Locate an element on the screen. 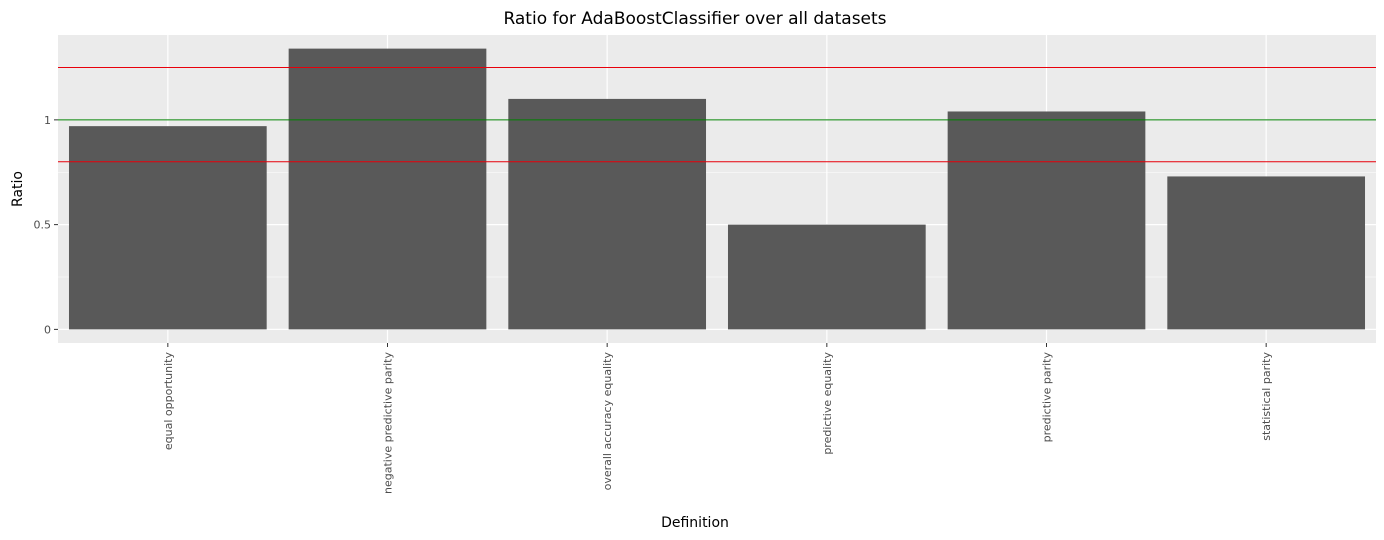 The width and height of the screenshot is (1384, 540). x-tick-label: equal opportunity is located at coordinates (168, 401).